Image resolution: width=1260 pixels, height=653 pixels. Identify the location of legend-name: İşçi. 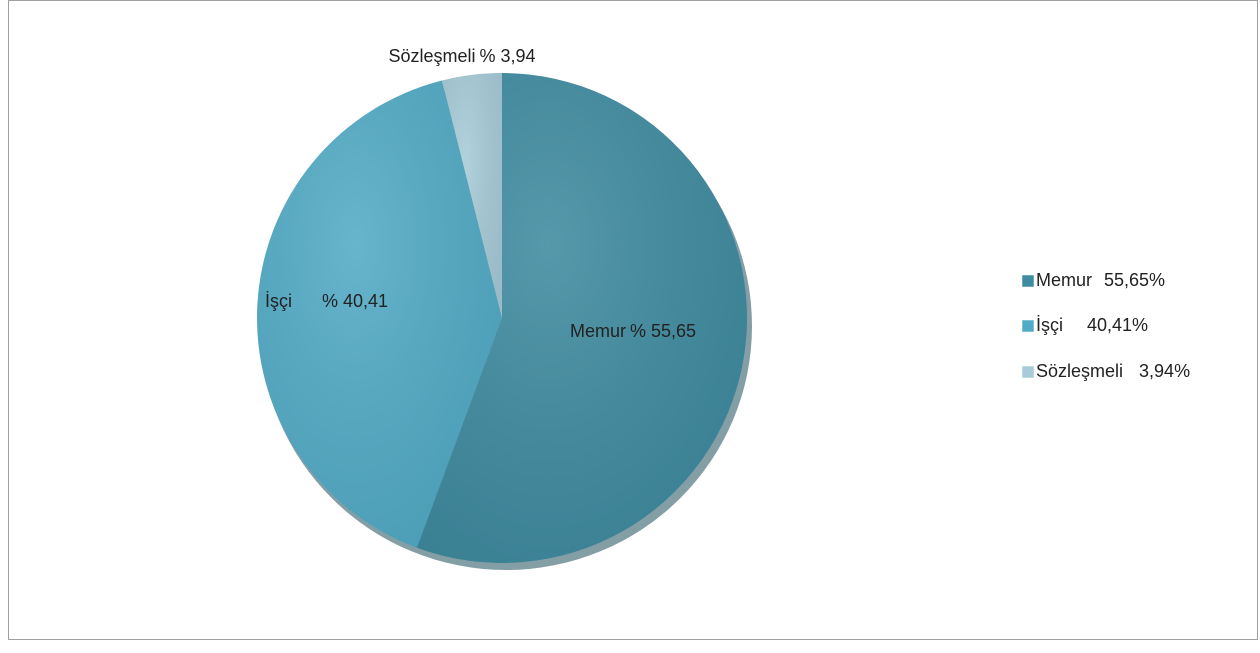
(1049, 325).